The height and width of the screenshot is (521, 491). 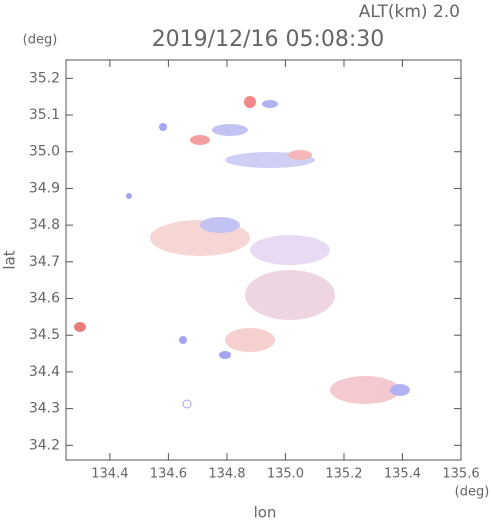 What do you see at coordinates (285, 474) in the screenshot?
I see `x-tick-label: 135.0` at bounding box center [285, 474].